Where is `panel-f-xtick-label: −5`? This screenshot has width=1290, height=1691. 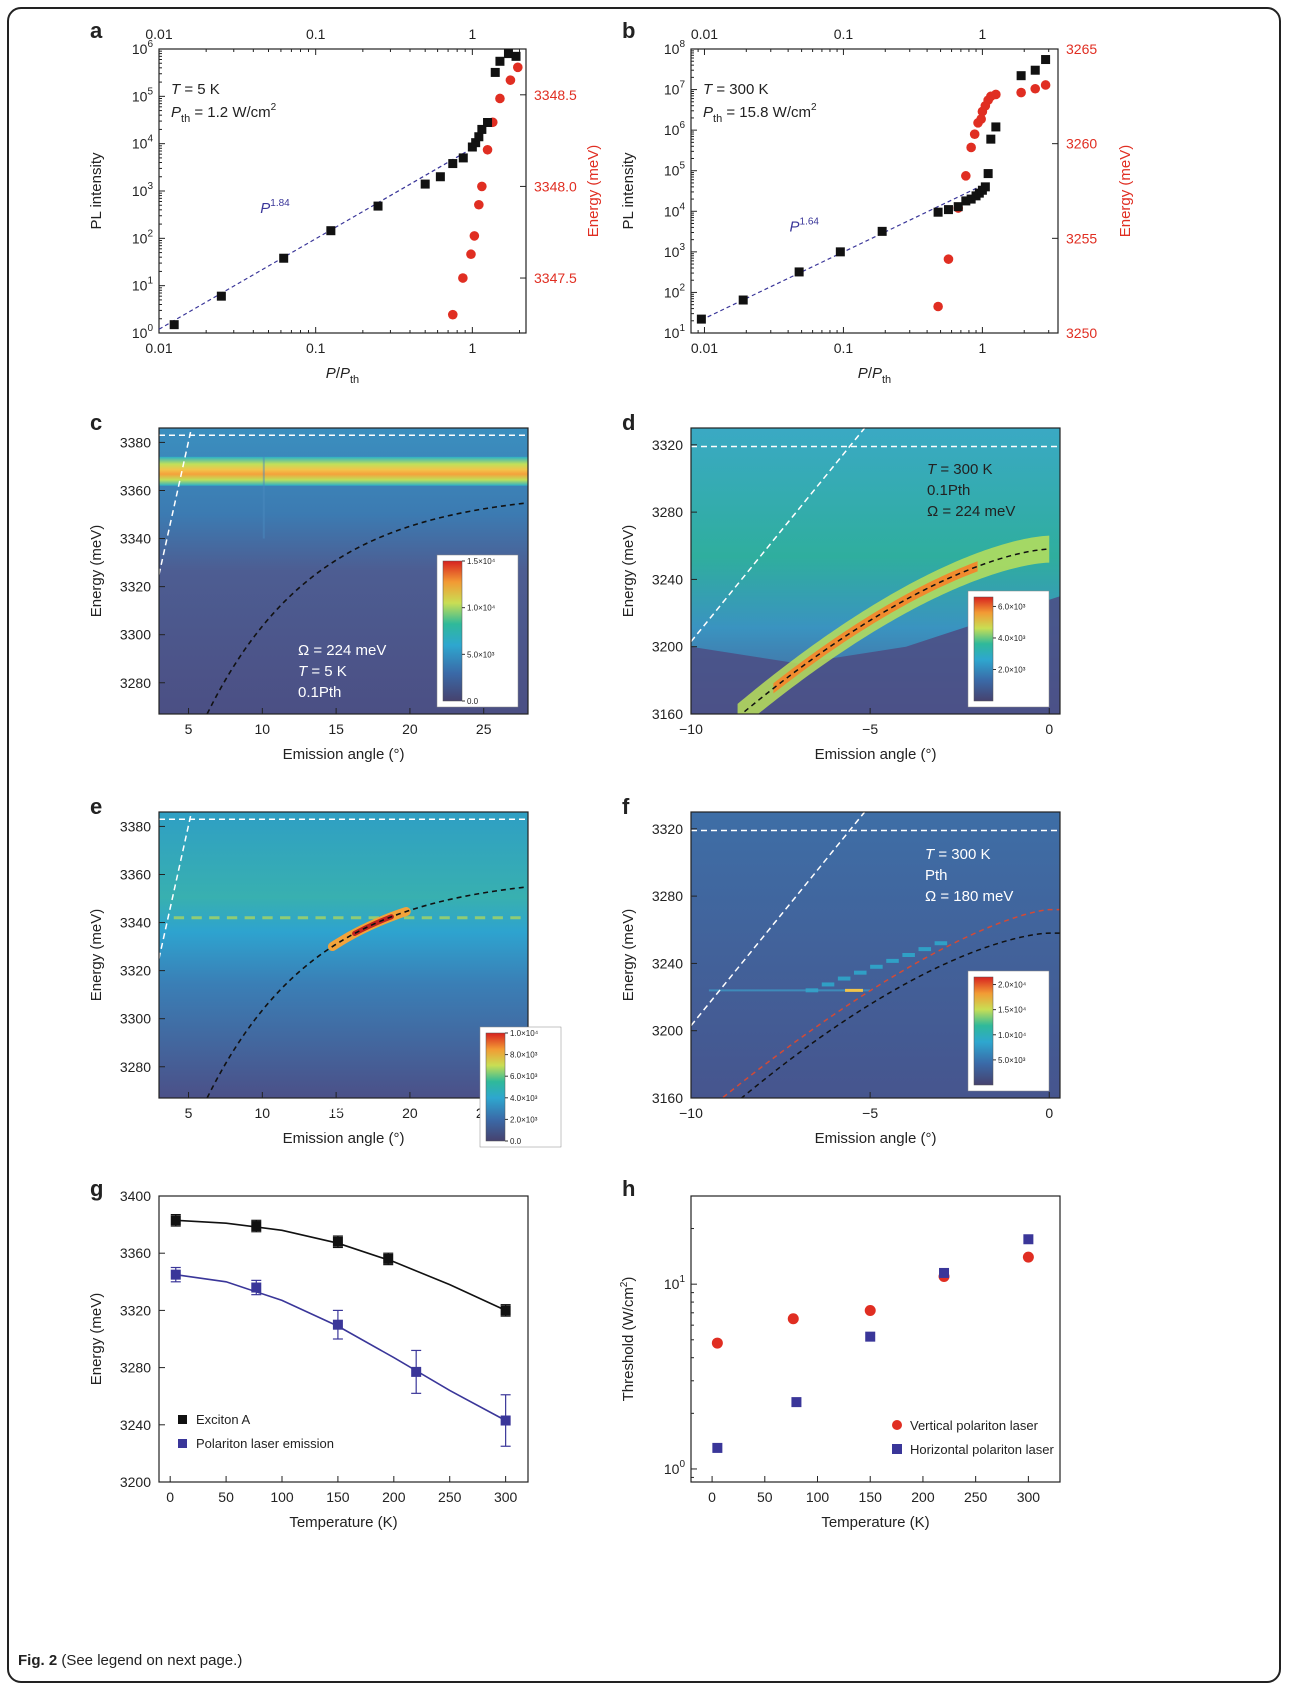
panel-f-xtick-label: −5 is located at coordinates (870, 1113).